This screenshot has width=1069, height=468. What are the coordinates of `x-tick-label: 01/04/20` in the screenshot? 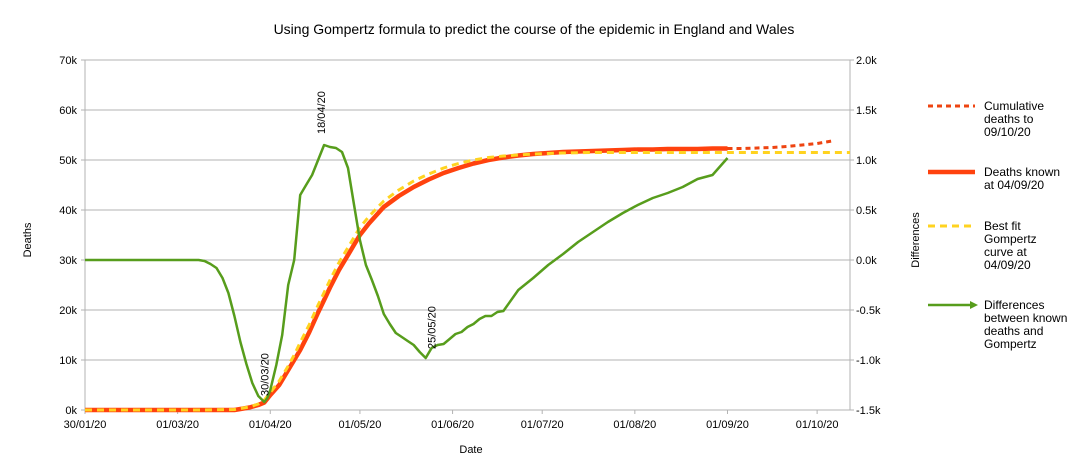 It's located at (270, 425).